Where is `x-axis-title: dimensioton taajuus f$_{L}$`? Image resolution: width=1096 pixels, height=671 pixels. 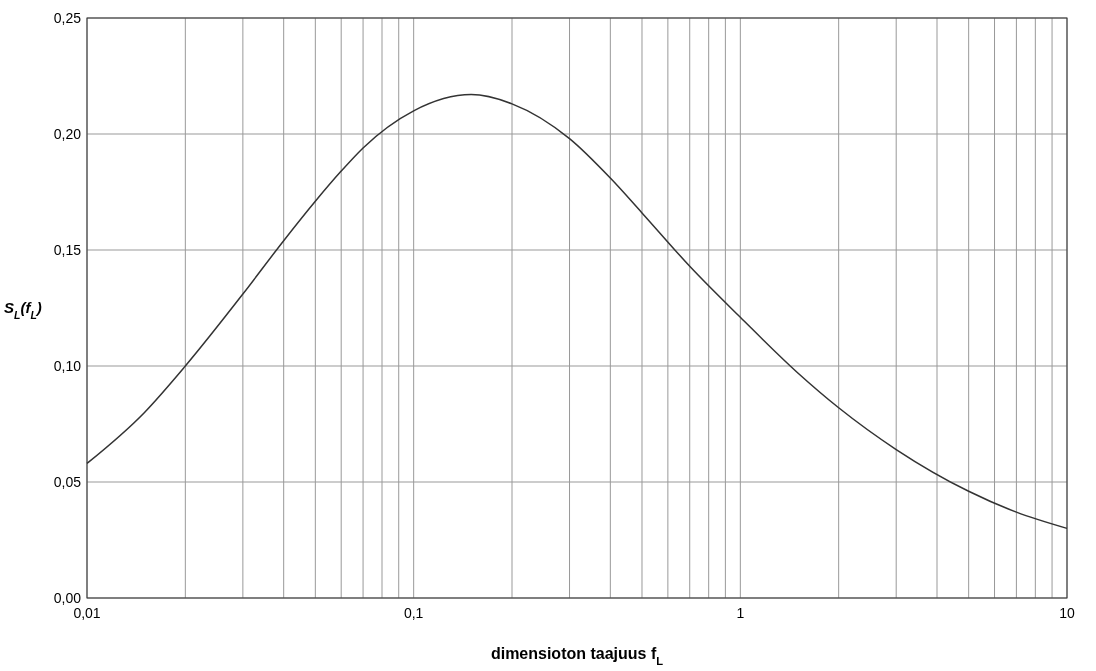 x-axis-title: dimensioton taajuus f$_{L}$ is located at coordinates (577, 656).